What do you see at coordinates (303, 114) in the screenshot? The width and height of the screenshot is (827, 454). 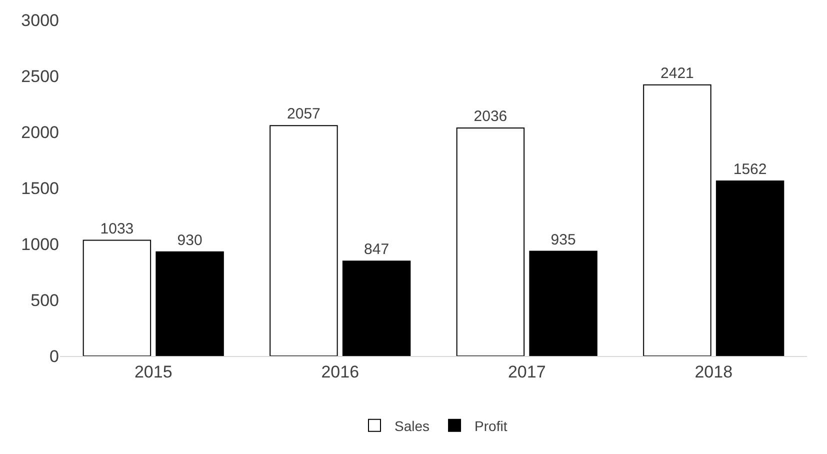 I see `data-label: 2057` at bounding box center [303, 114].